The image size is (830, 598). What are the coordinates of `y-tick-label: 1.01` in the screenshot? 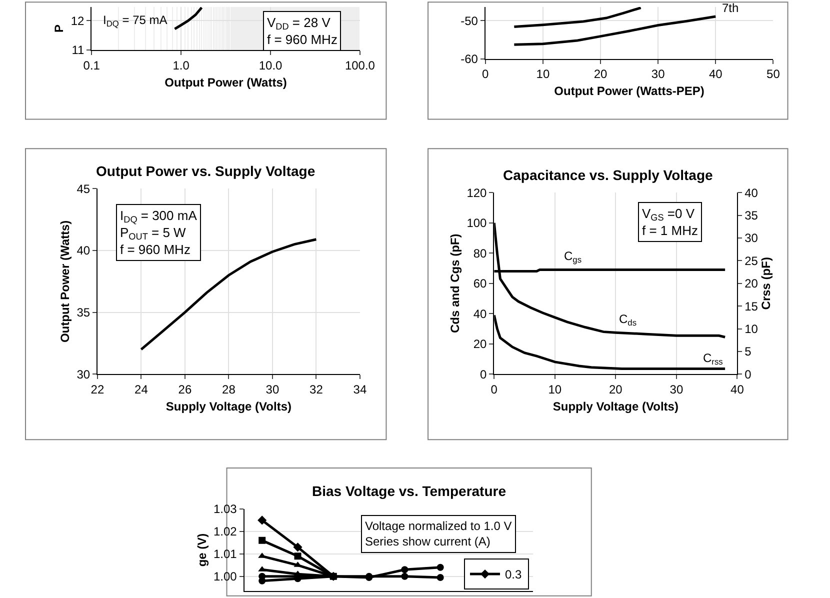 It's located at (226, 554).